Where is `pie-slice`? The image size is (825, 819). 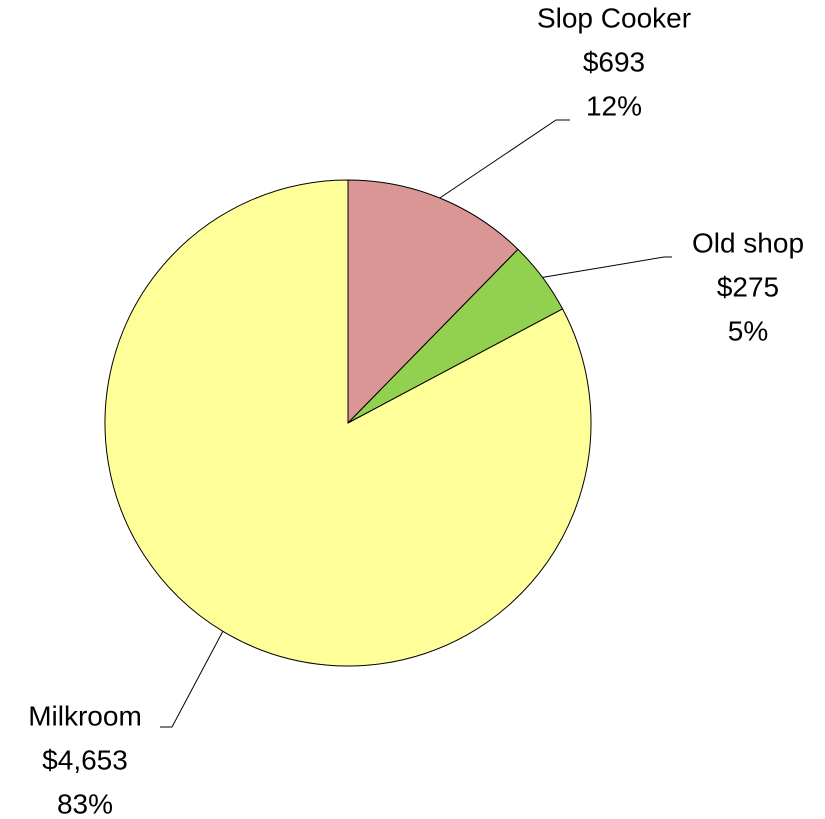
pie-slice is located at coordinates (433, 302).